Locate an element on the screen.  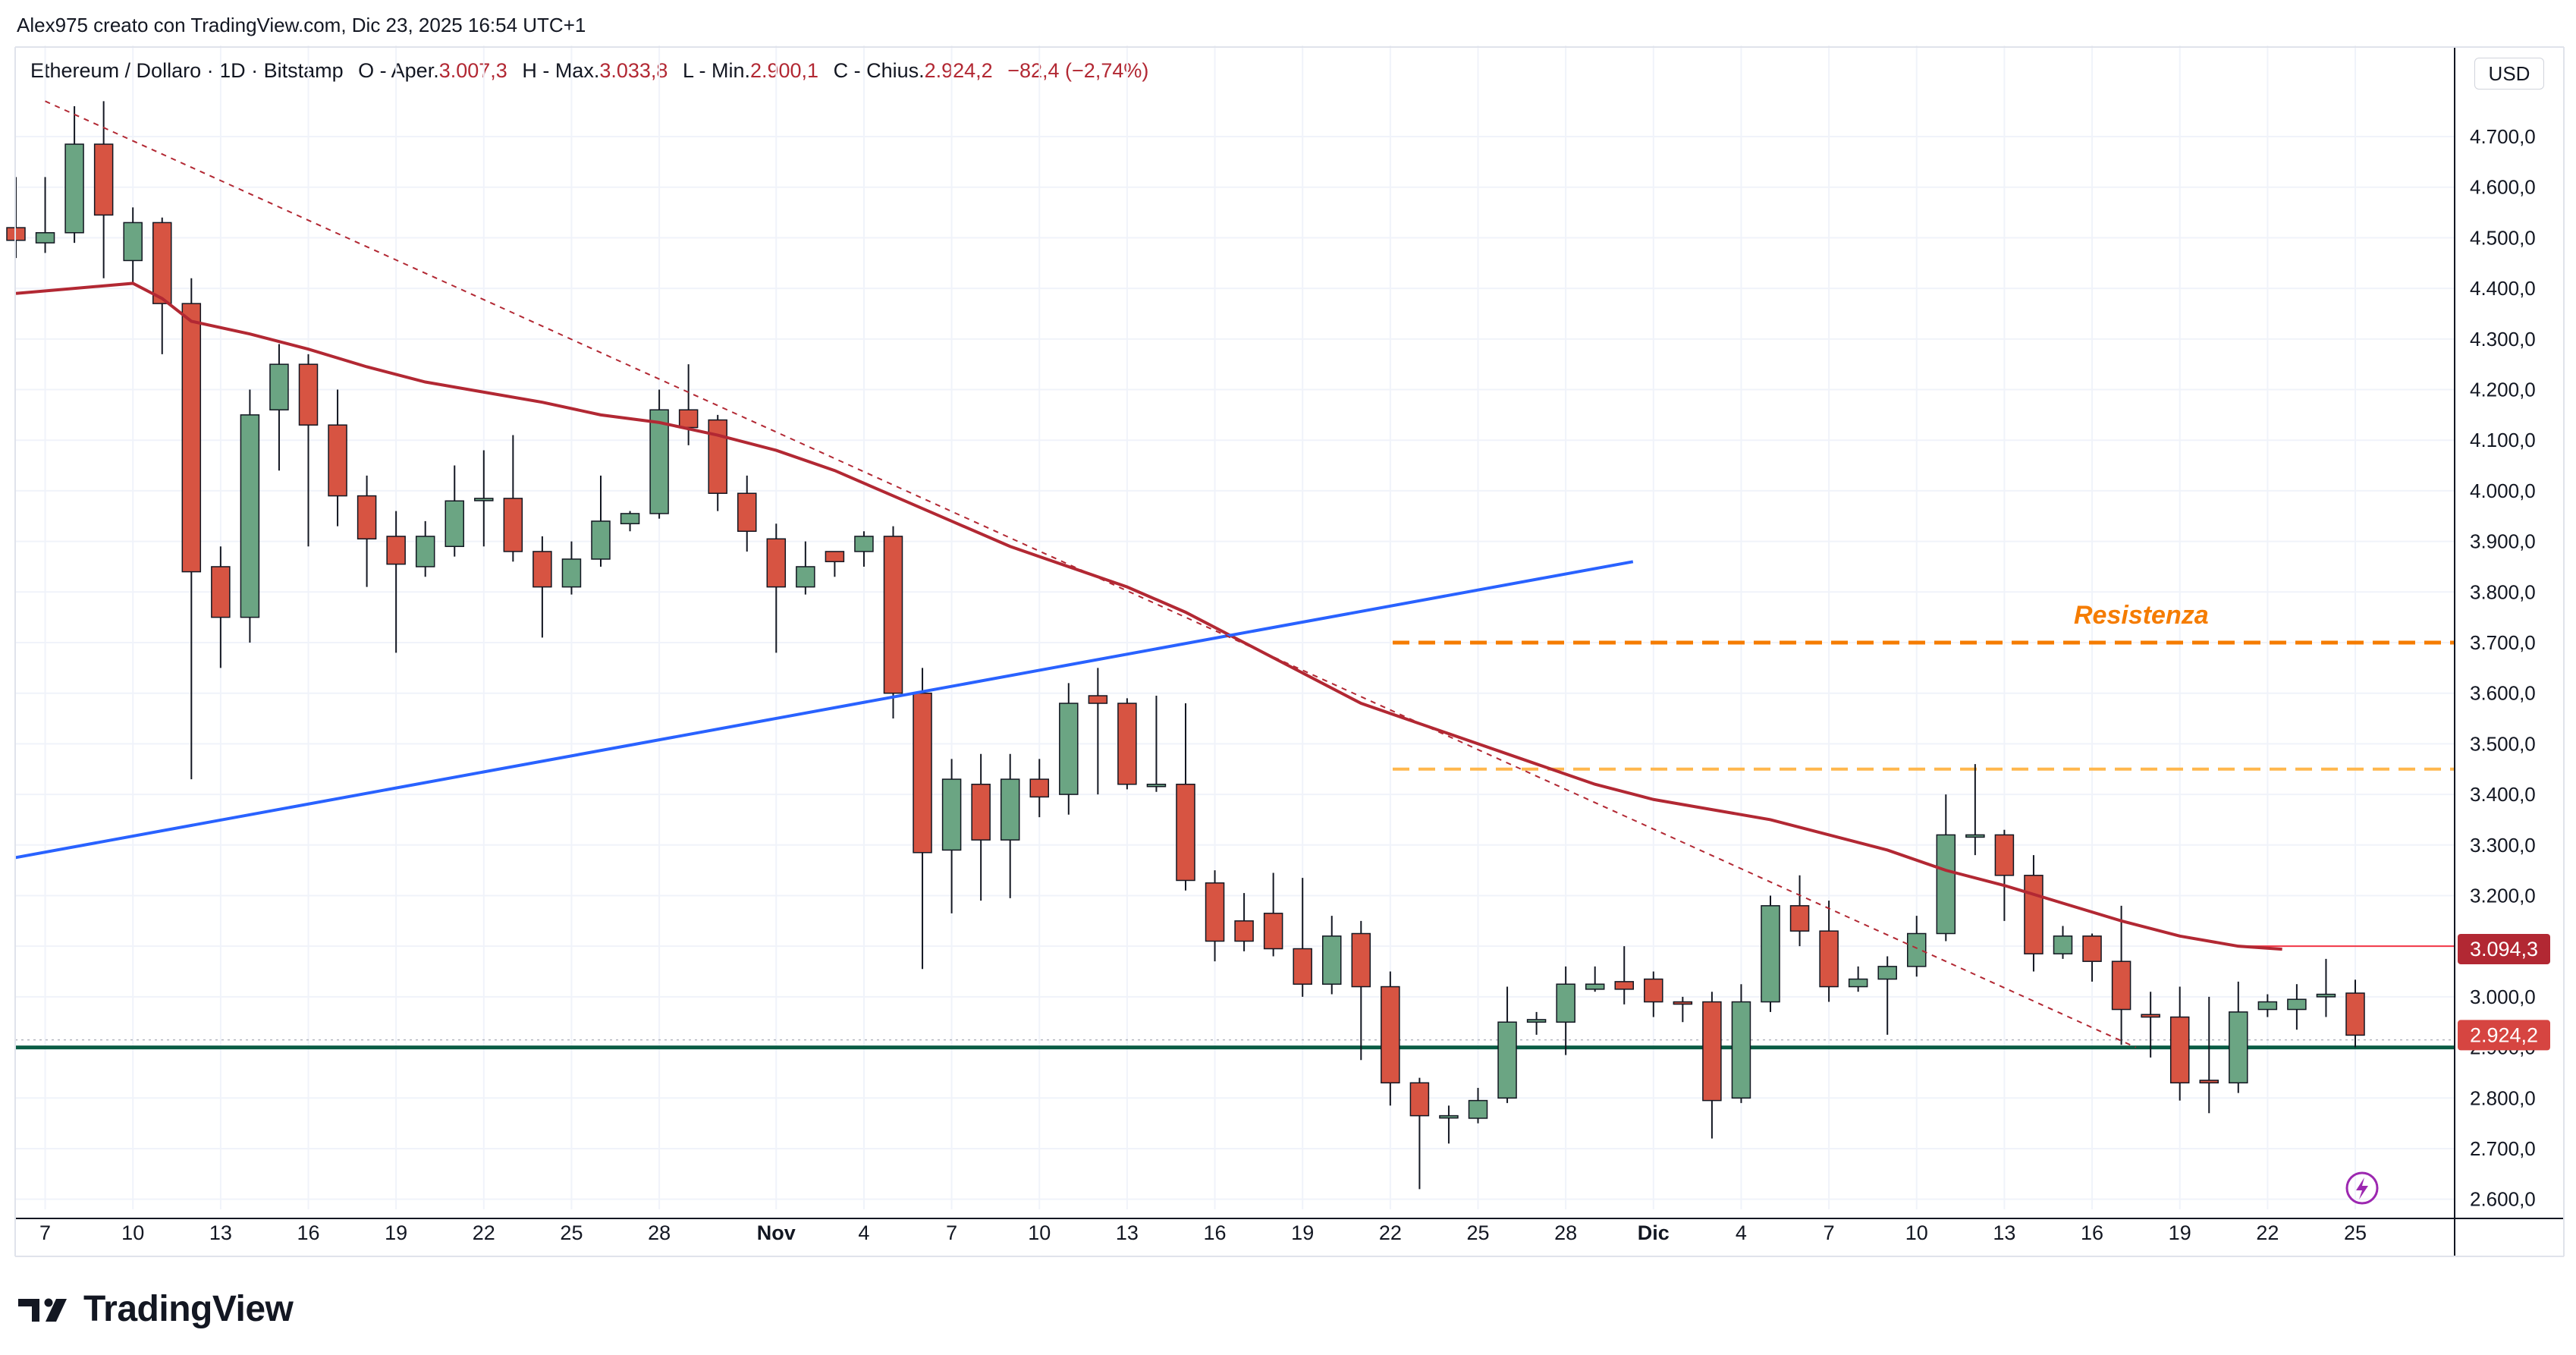
x-tick-label: 4 is located at coordinates (863, 1232).